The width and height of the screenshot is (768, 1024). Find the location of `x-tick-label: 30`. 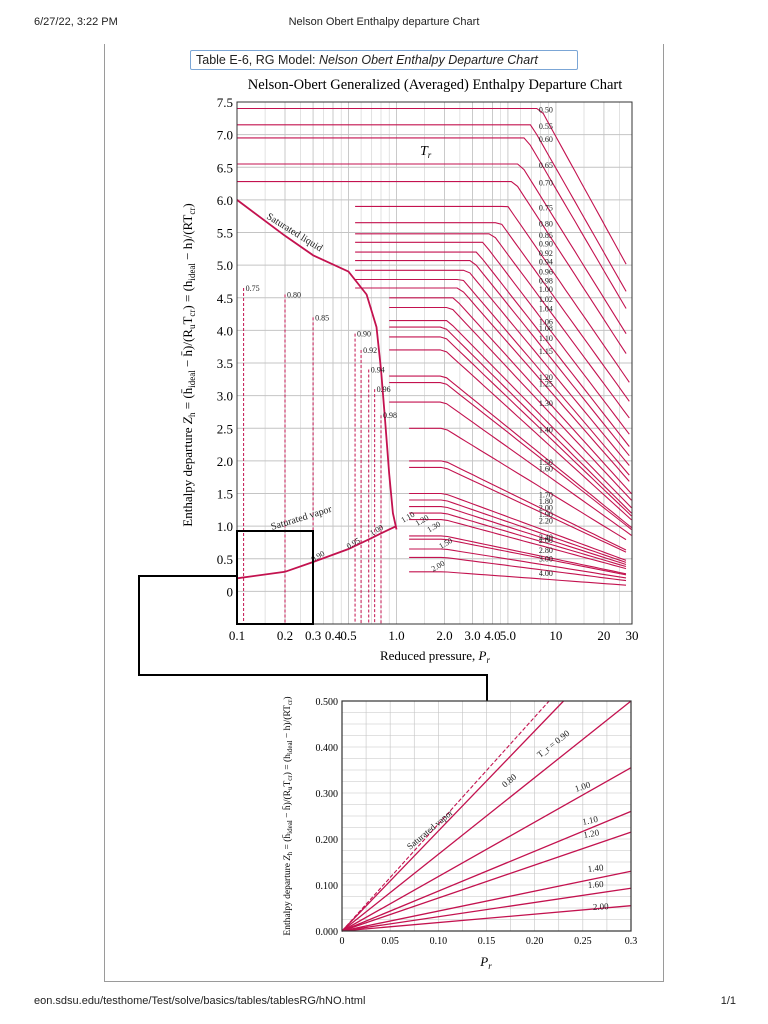

x-tick-label: 30 is located at coordinates (632, 635).